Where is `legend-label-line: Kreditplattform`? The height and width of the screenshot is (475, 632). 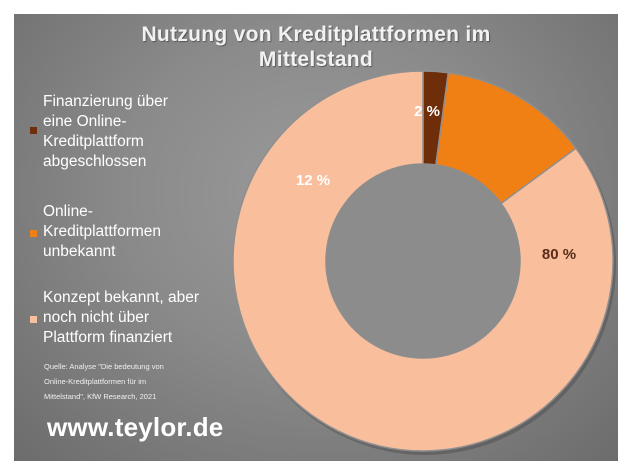
legend-label-line: Kreditplattform is located at coordinates (93, 141).